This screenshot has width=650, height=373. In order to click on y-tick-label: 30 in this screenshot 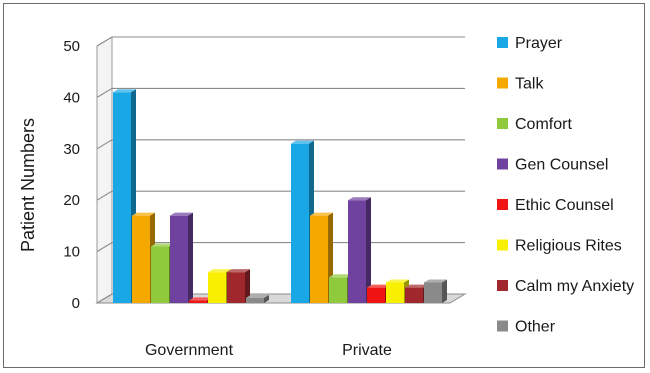, I will do `click(71, 149)`.